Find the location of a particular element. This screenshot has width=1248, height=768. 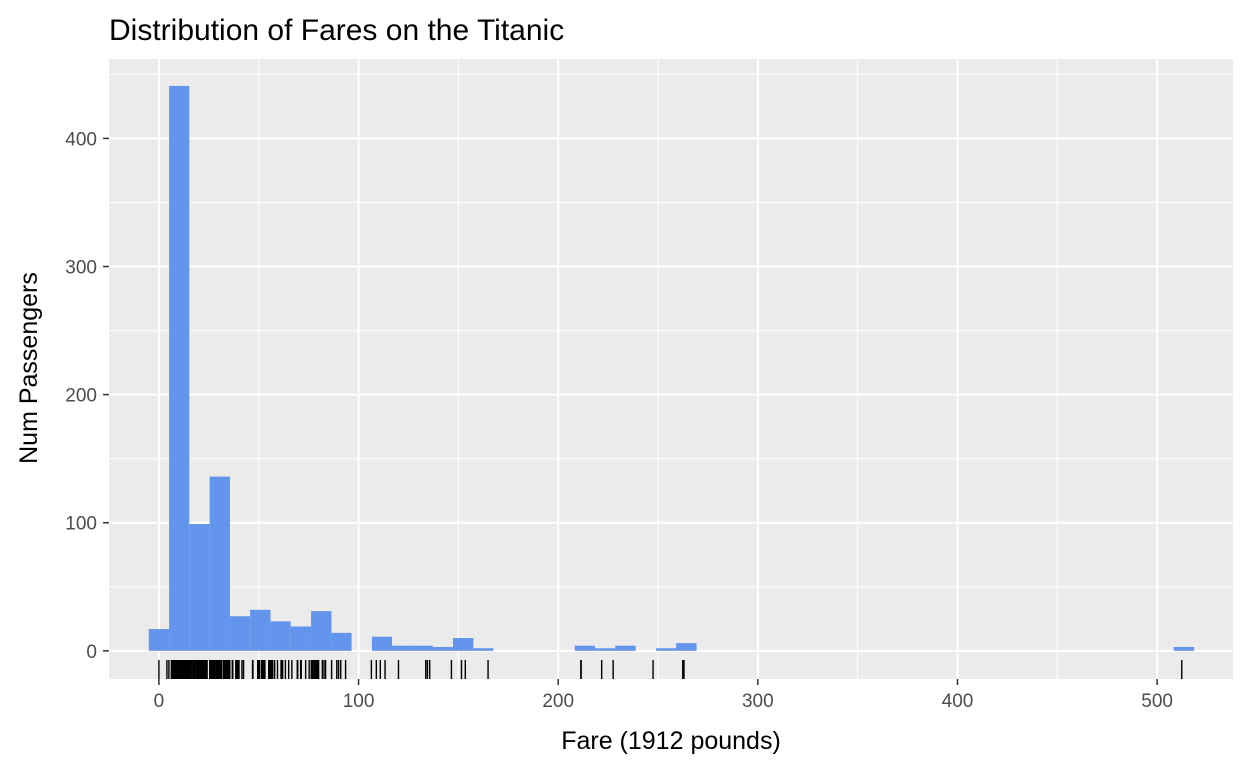

y-axis-title: Num Passengers is located at coordinates (29, 368).